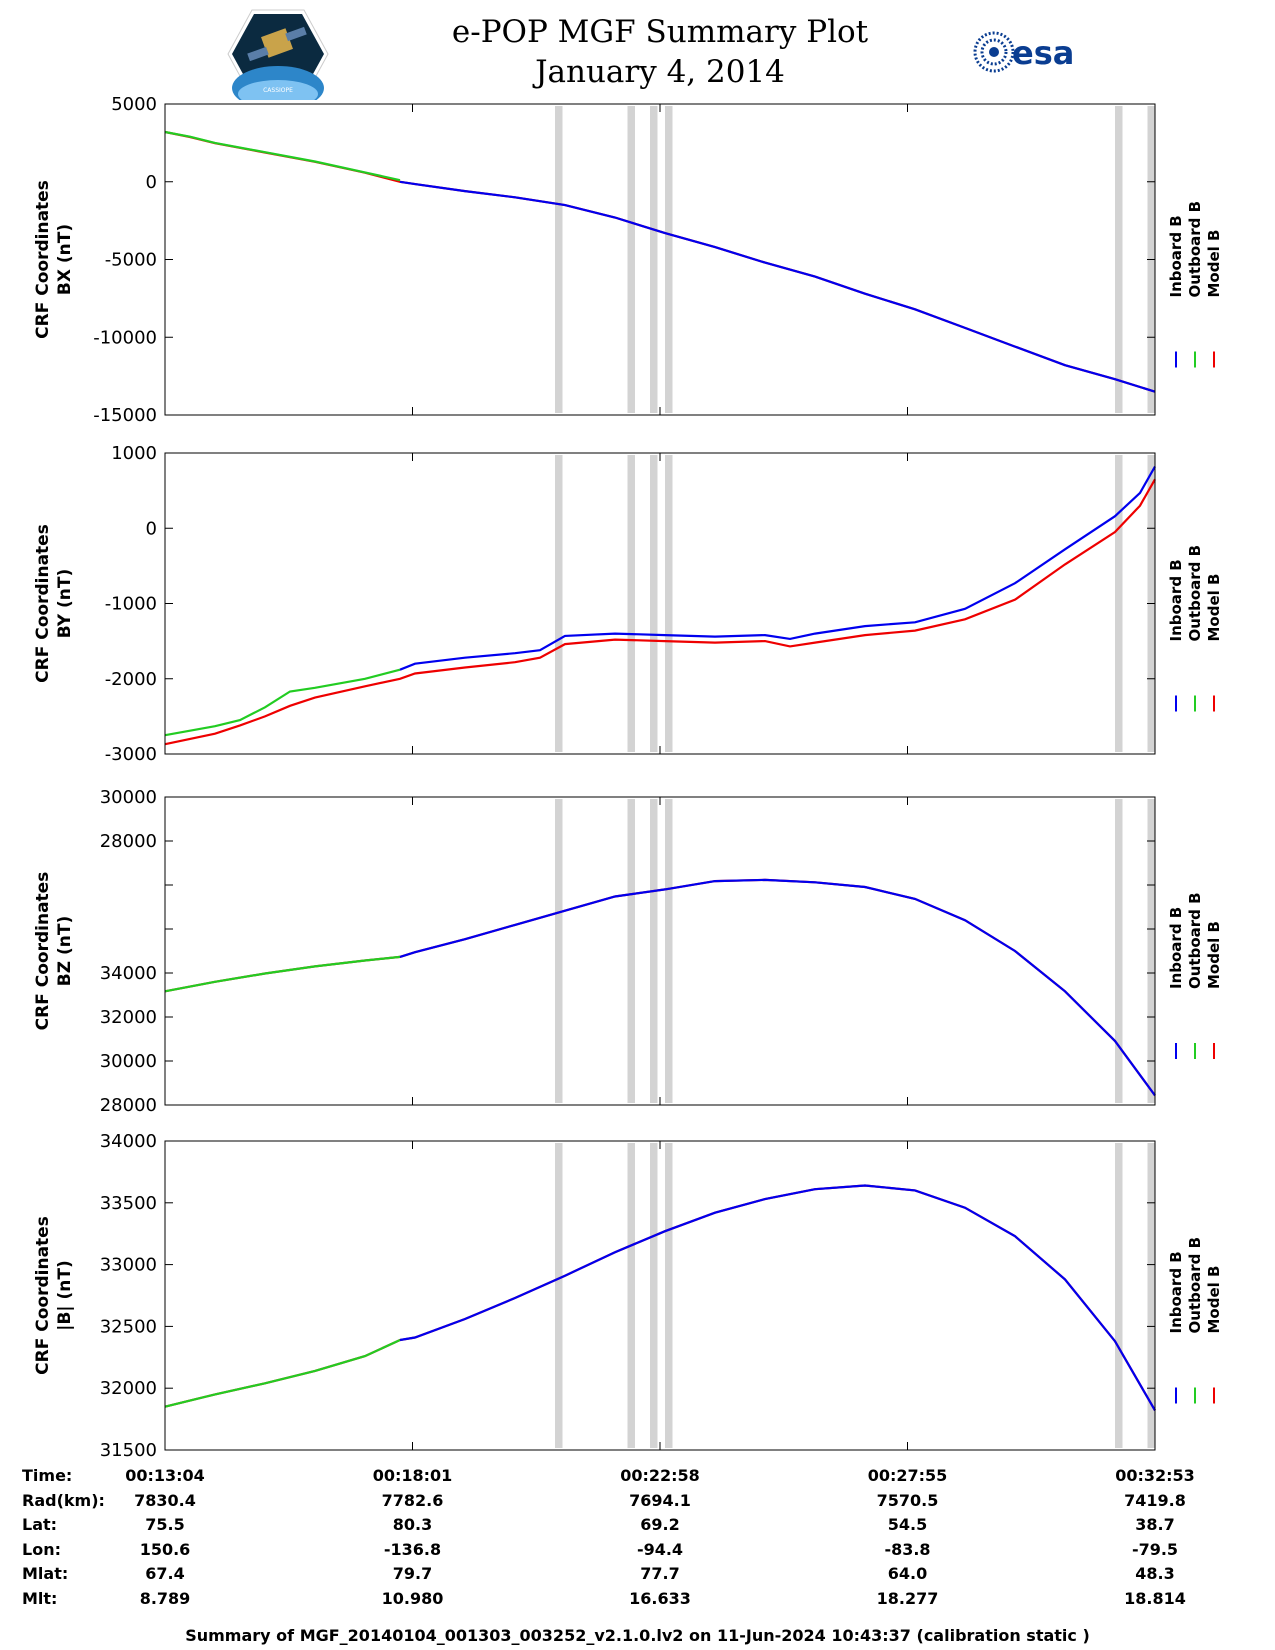 Image resolution: width=1275 pixels, height=1650 pixels. What do you see at coordinates (1155, 1598) in the screenshot?
I see `ephemeris-value: 18.814` at bounding box center [1155, 1598].